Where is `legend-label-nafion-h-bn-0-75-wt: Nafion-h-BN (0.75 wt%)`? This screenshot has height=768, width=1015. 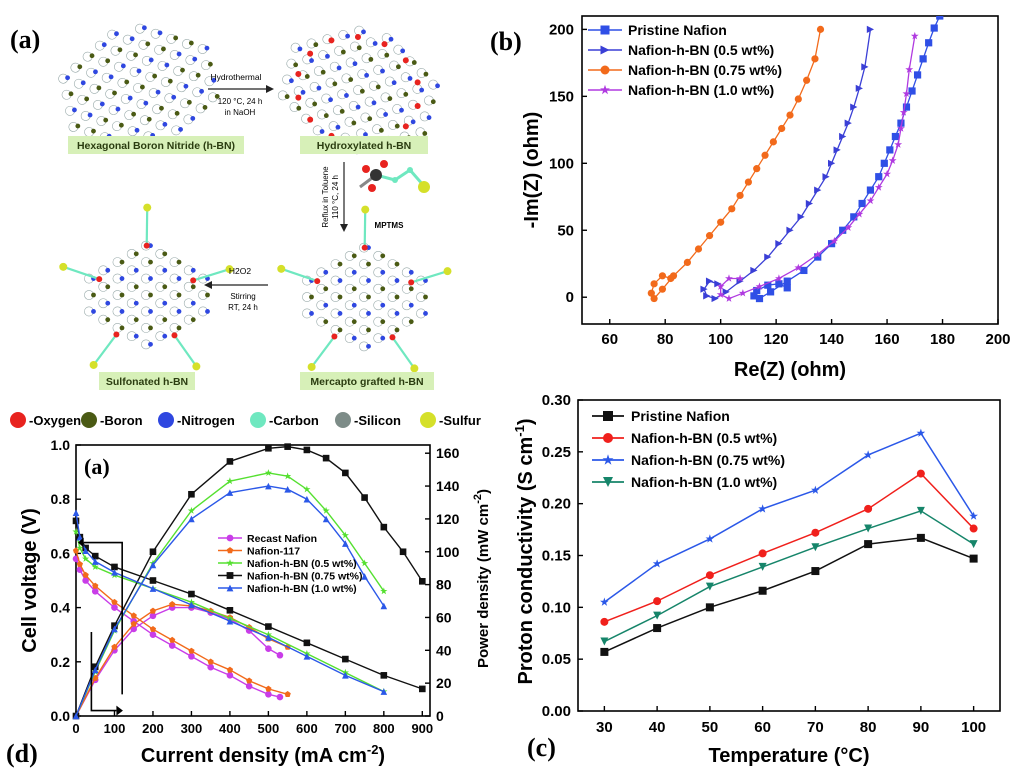 legend-label-nafion-h-bn-0-75-wt: Nafion-h-BN (0.75 wt%) is located at coordinates (305, 577).